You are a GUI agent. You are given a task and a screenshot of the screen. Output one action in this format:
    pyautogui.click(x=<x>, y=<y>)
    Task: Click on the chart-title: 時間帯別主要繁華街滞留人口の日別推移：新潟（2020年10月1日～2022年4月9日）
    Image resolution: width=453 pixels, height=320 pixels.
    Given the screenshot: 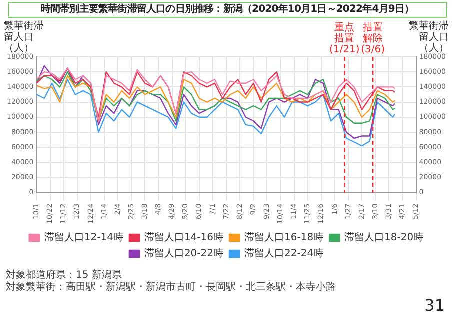 What is the action you would take?
    pyautogui.click(x=227, y=10)
    